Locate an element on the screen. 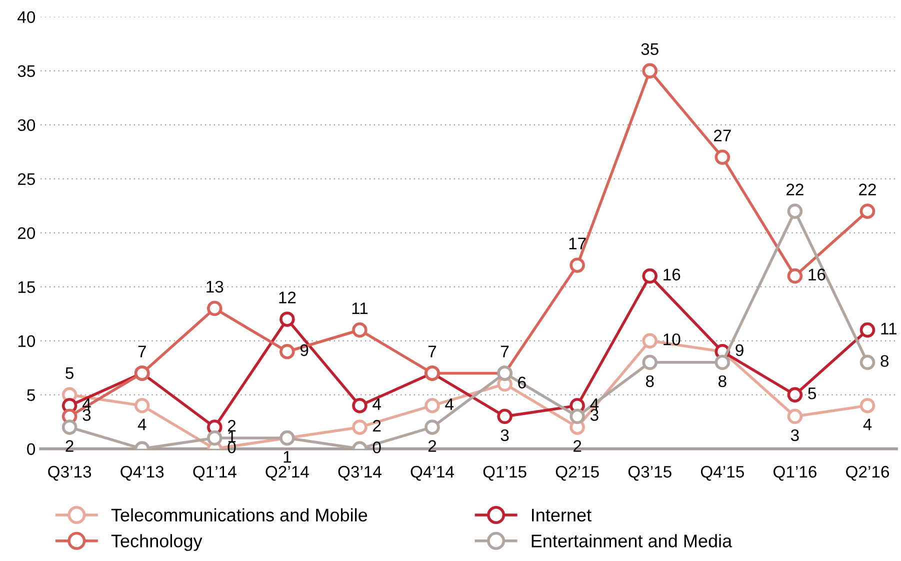 This screenshot has width=901, height=561. data-label: 27 is located at coordinates (722, 136).